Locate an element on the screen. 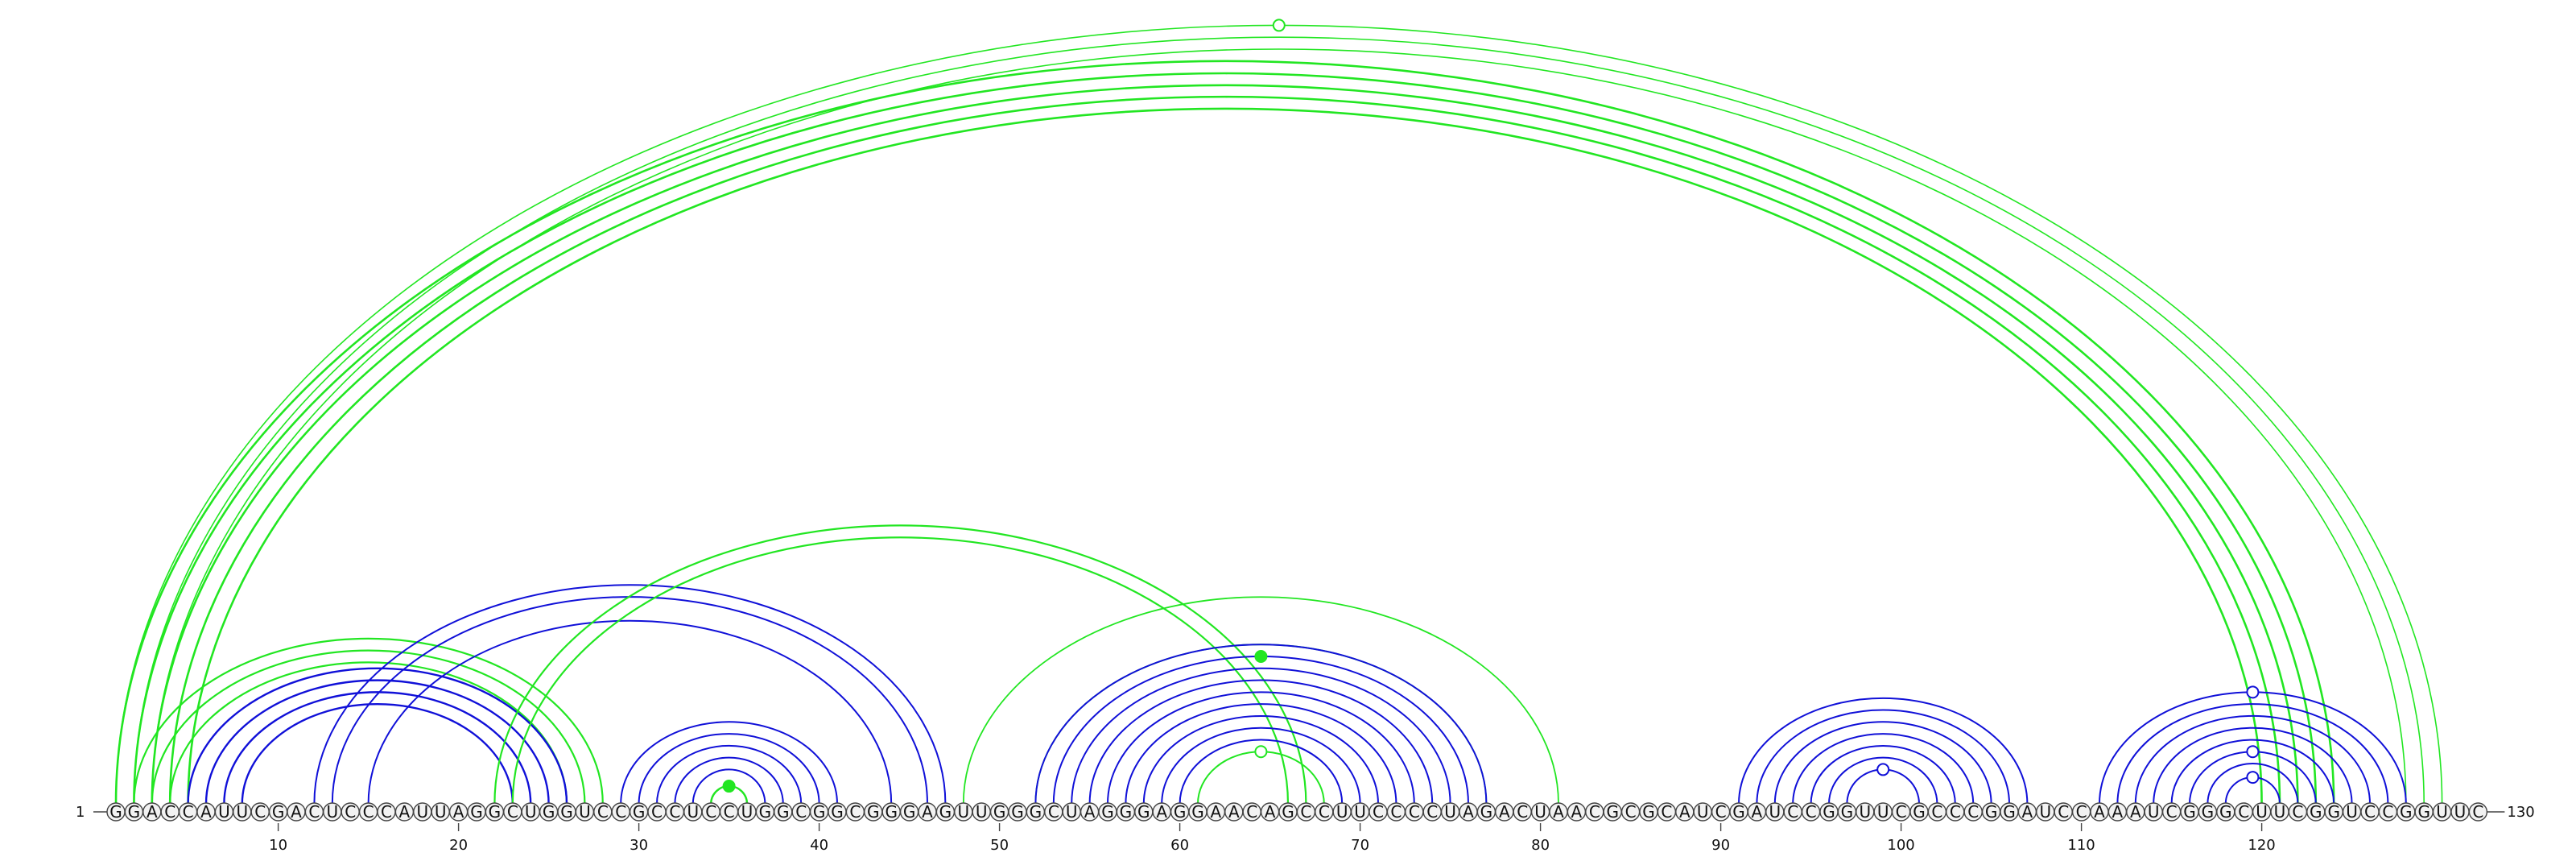 The height and width of the screenshot is (861, 2576). axis-tick-label: 90 is located at coordinates (1720, 846).